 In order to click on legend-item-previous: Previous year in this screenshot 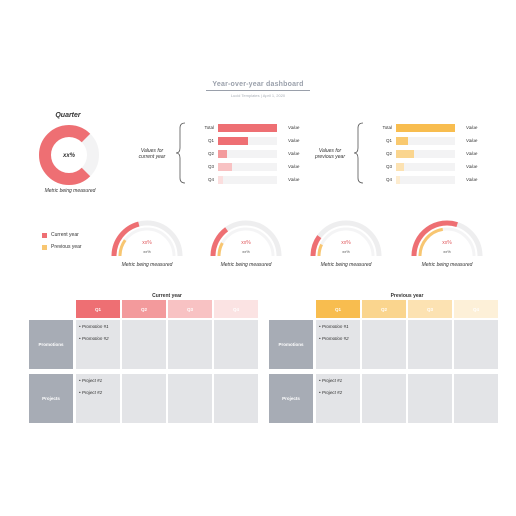, I will do `click(62, 247)`.